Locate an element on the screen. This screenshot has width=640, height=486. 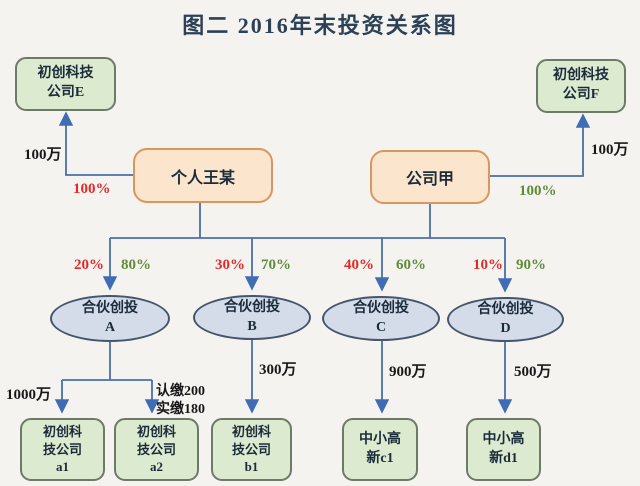
node-partnership-c: 合伙创投 C is located at coordinates (381, 318).